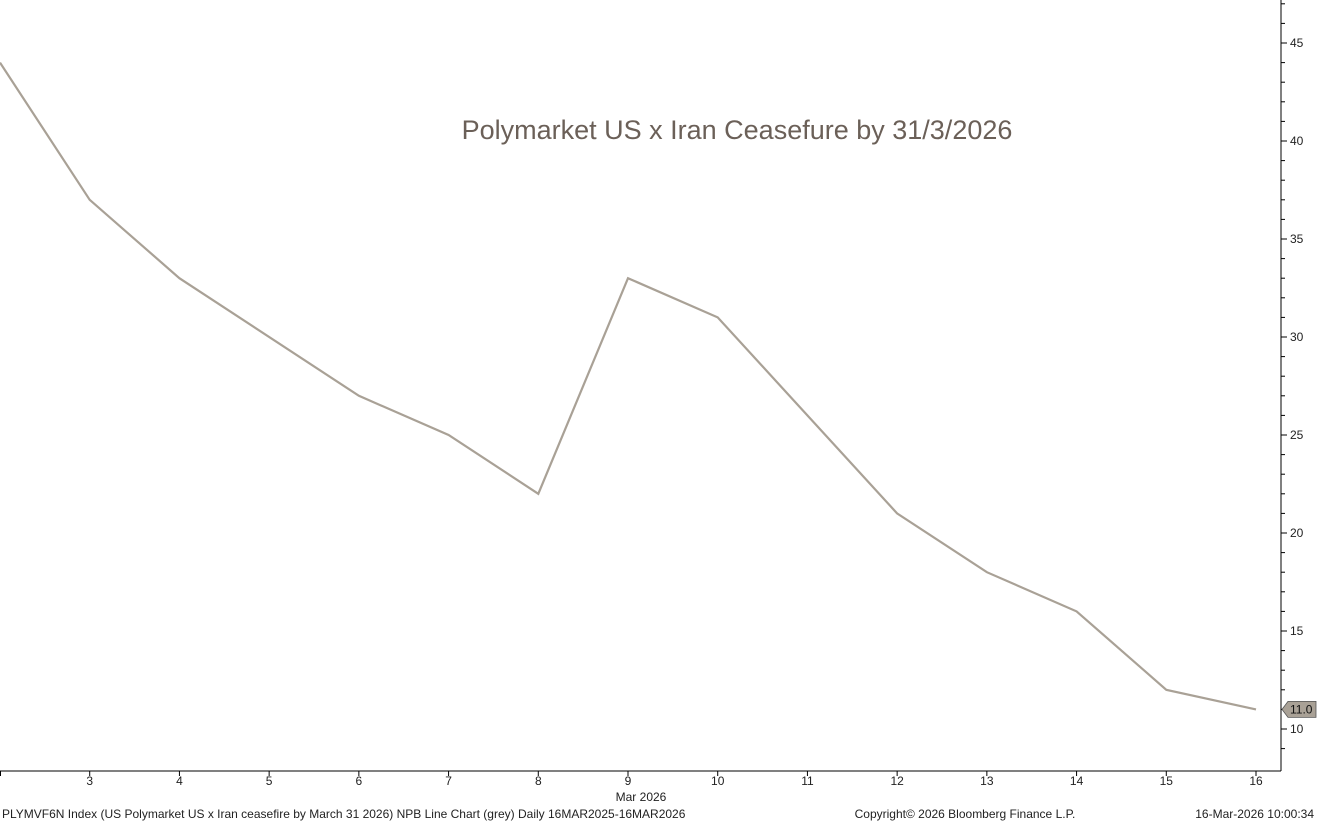 The width and height of the screenshot is (1317, 823). What do you see at coordinates (1256, 781) in the screenshot?
I see `x-tick-label: 16` at bounding box center [1256, 781].